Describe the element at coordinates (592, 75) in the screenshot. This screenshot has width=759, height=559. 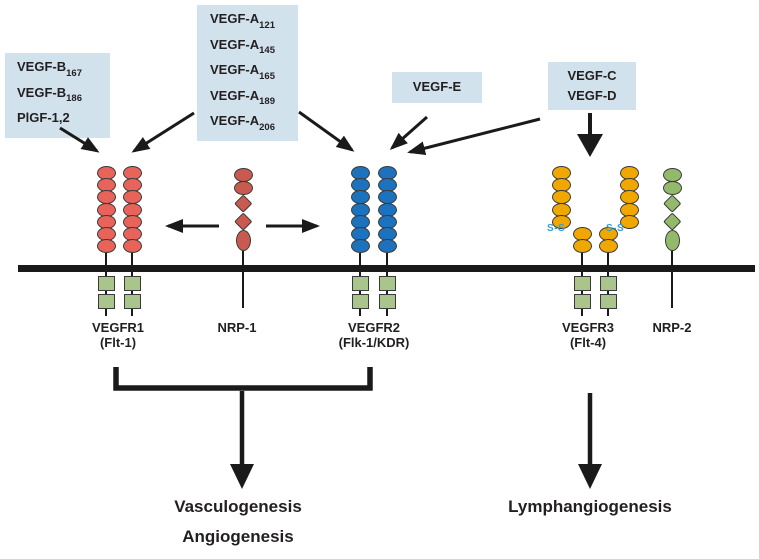
I see `ligand-label: VEGF-C` at that location.